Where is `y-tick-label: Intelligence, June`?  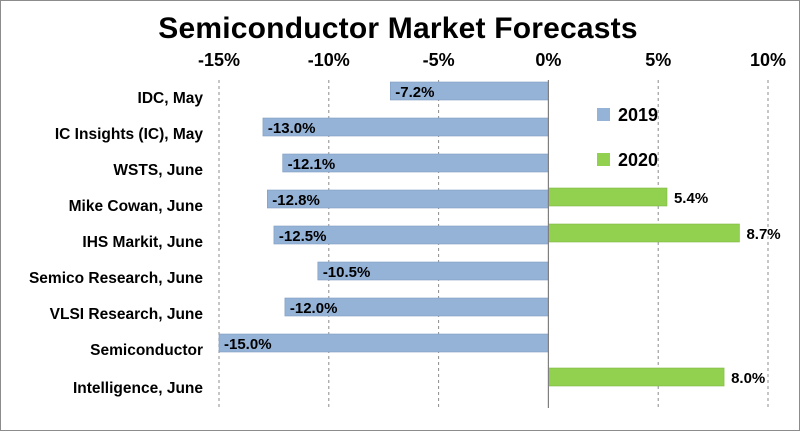 y-tick-label: Intelligence, June is located at coordinates (138, 388).